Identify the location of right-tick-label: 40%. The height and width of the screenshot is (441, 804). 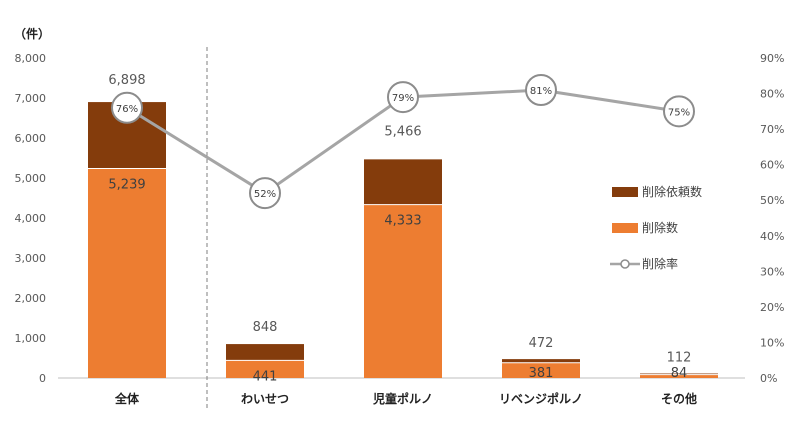
(772, 236).